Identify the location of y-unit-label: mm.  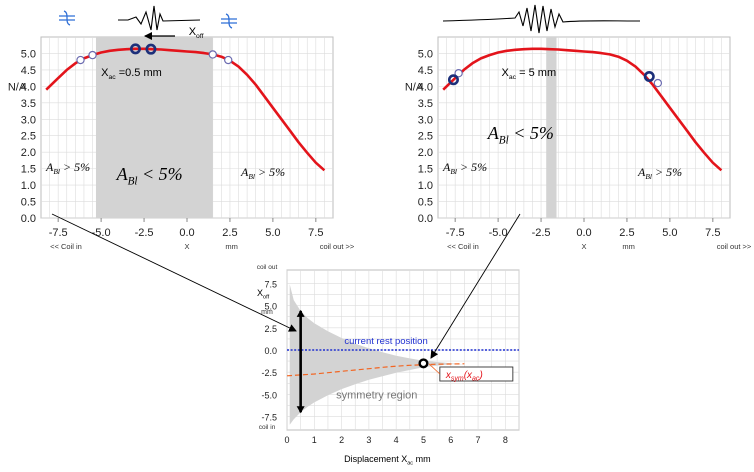
(267, 312).